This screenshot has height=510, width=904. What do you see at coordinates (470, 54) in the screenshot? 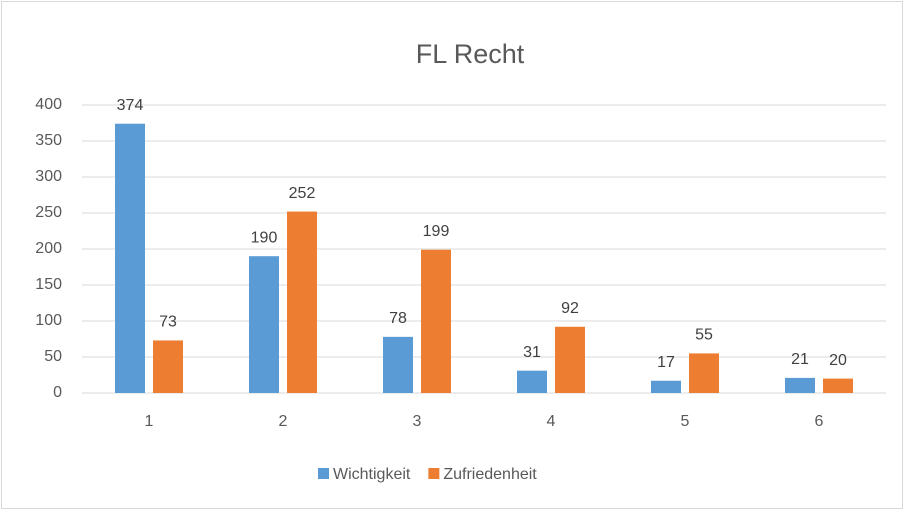
I see `chart-title: FL Recht` at bounding box center [470, 54].